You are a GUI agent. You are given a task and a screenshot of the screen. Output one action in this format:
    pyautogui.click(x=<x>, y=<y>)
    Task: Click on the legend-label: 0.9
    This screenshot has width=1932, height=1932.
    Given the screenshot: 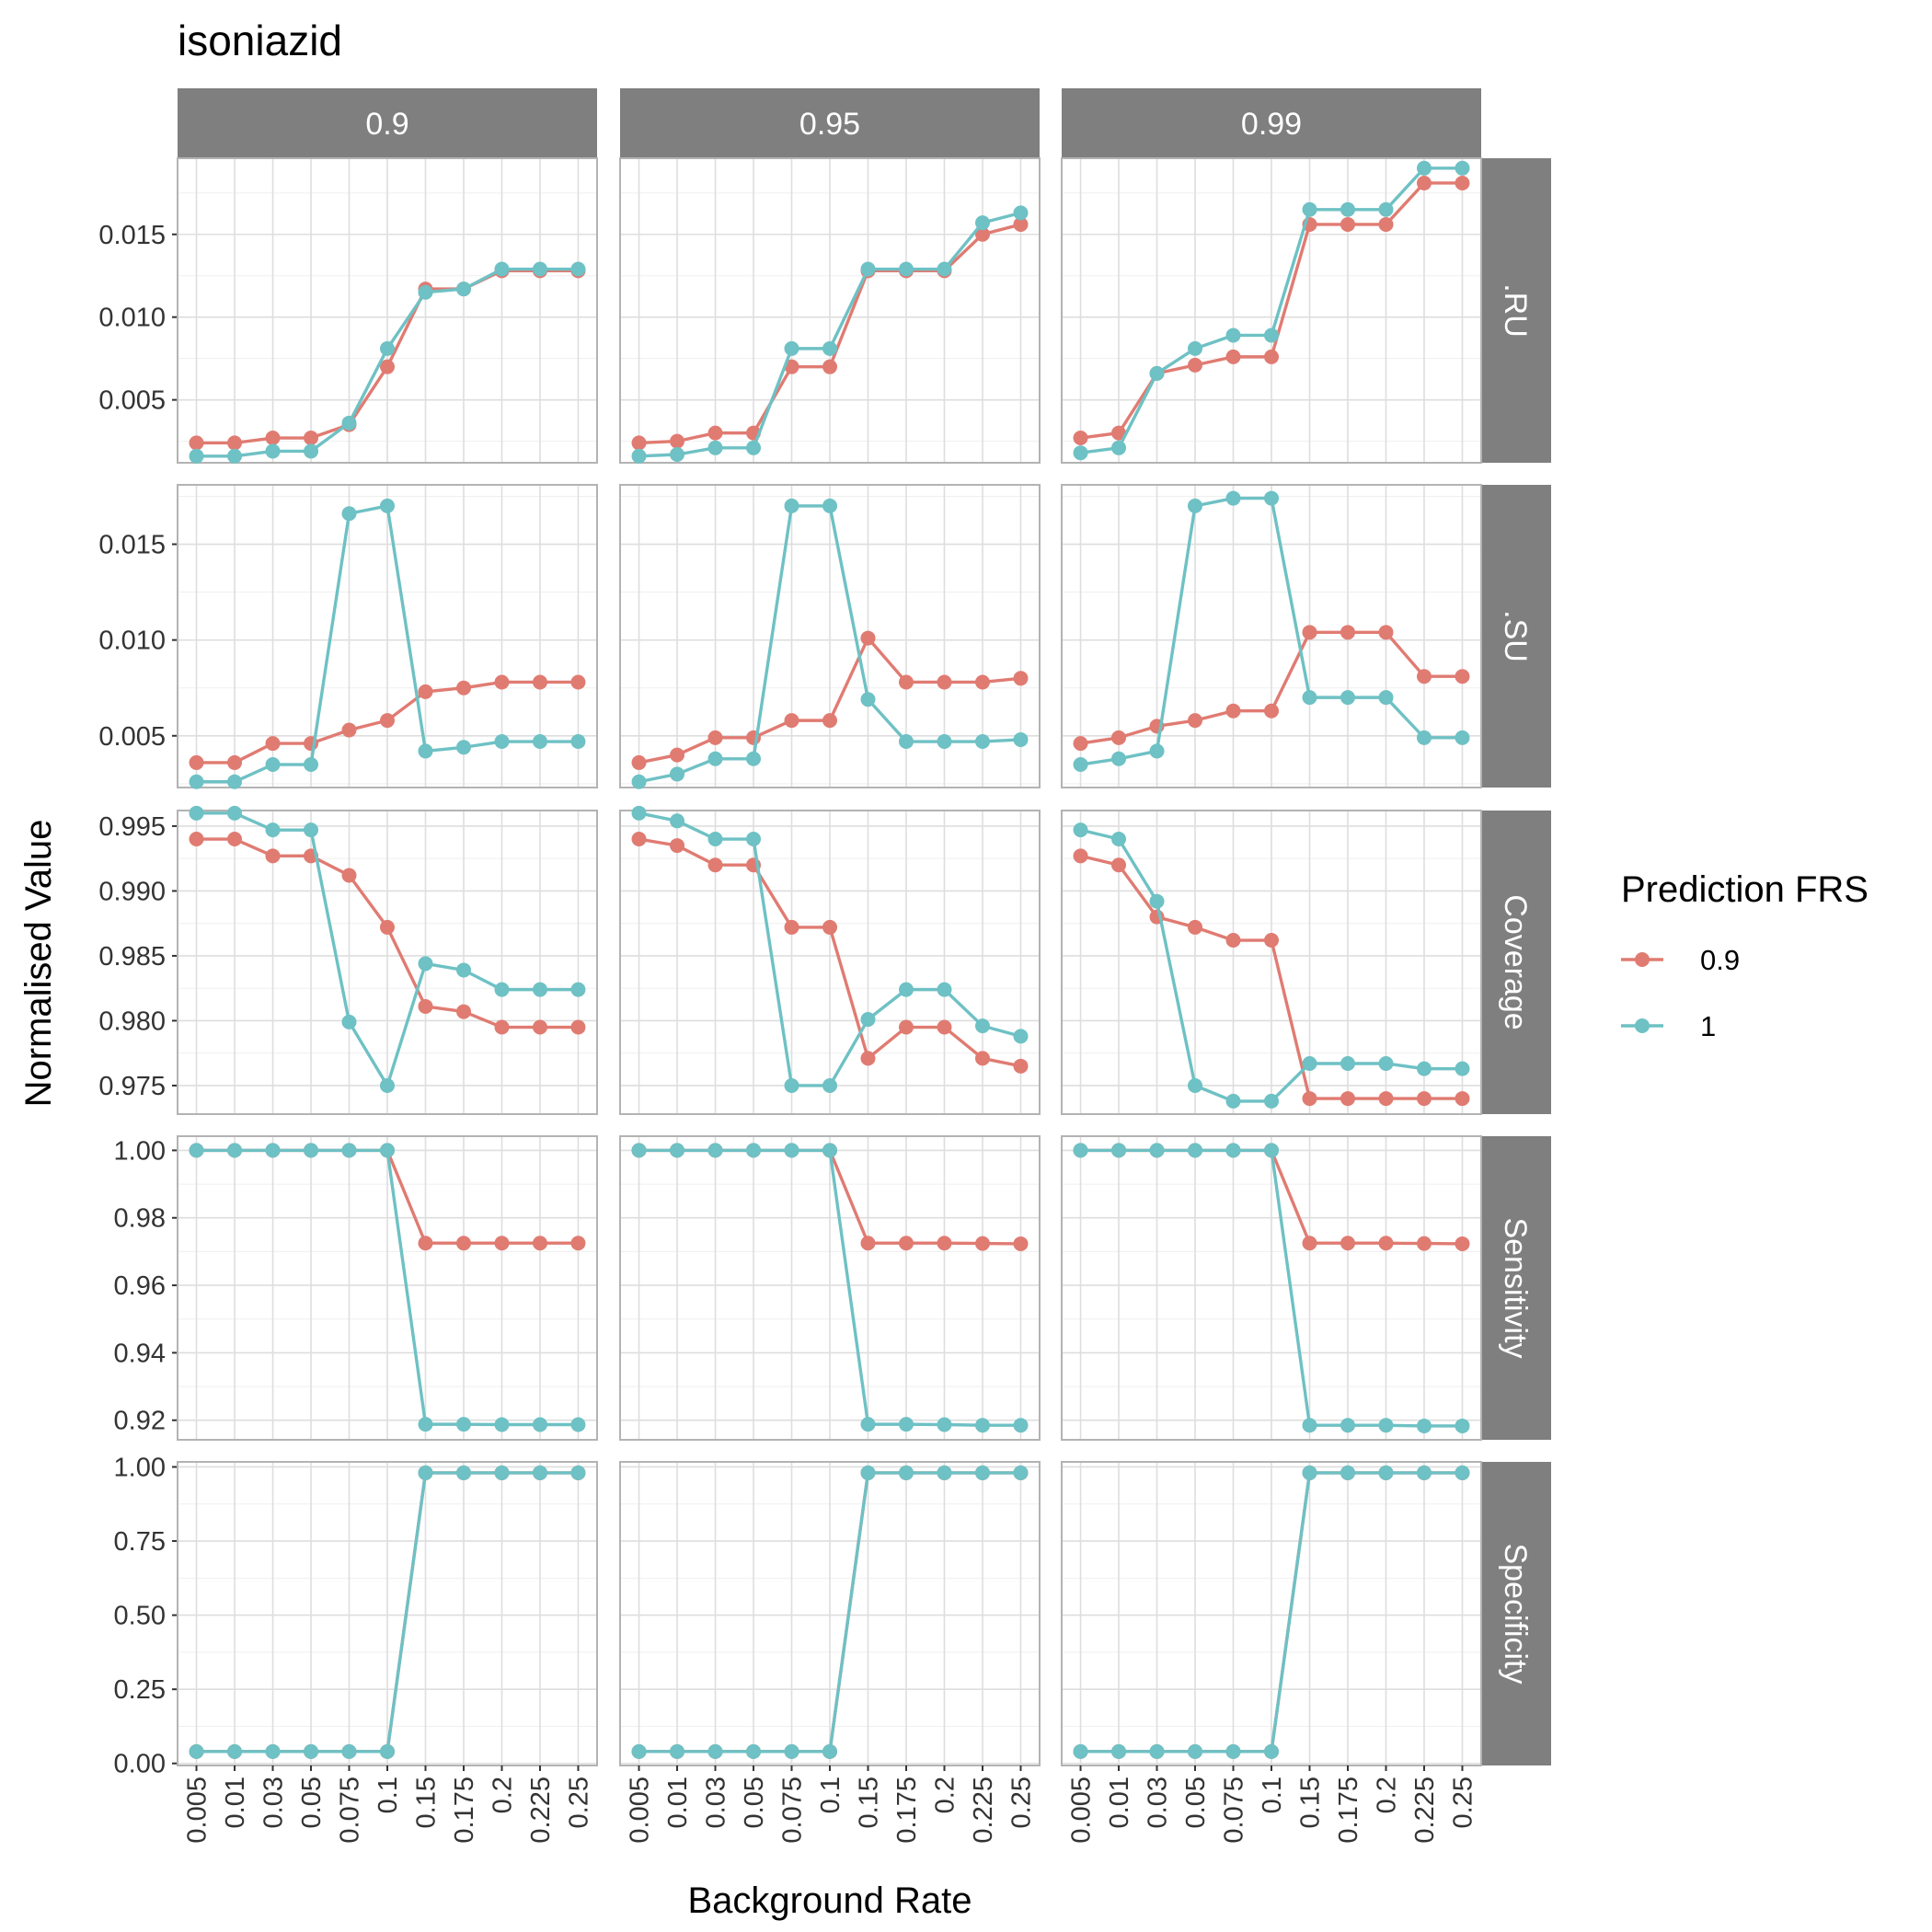 What is the action you would take?
    pyautogui.click(x=1720, y=960)
    